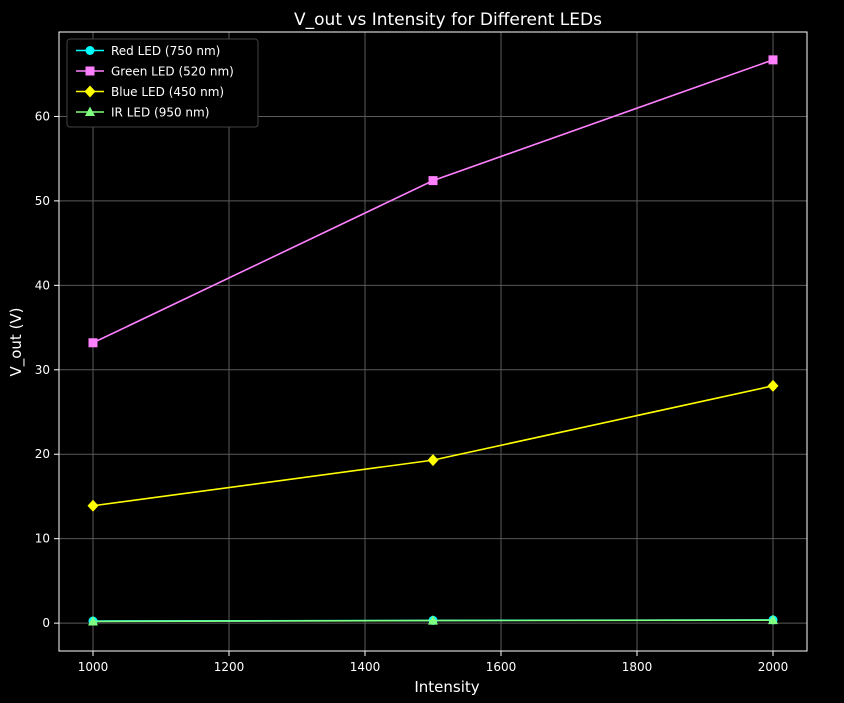 This screenshot has height=703, width=844. Describe the element at coordinates (365, 667) in the screenshot. I see `x-tick-label: 1400` at that location.